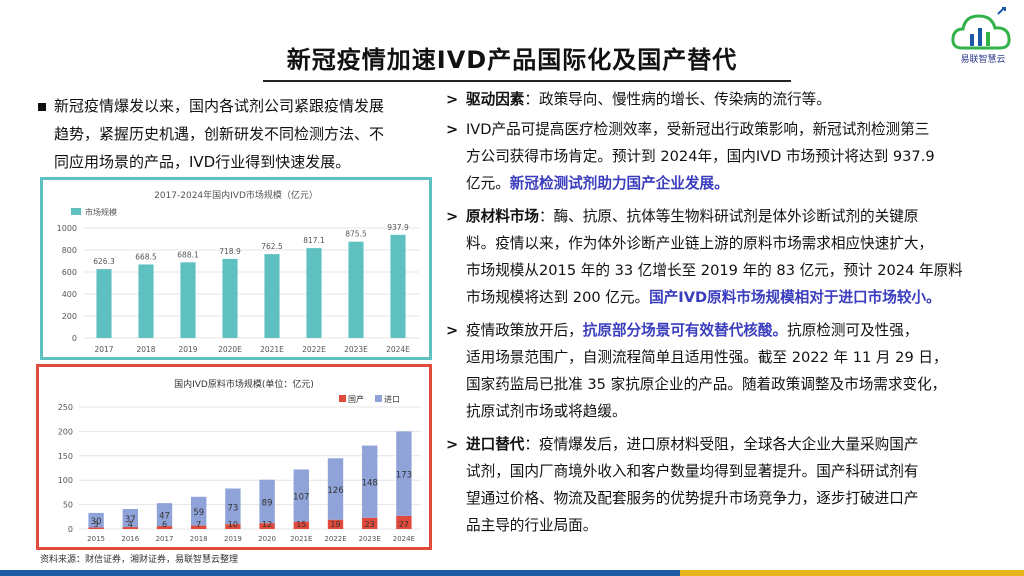 The image size is (1024, 576). I want to click on y-tick-label: 250, so click(65, 407).